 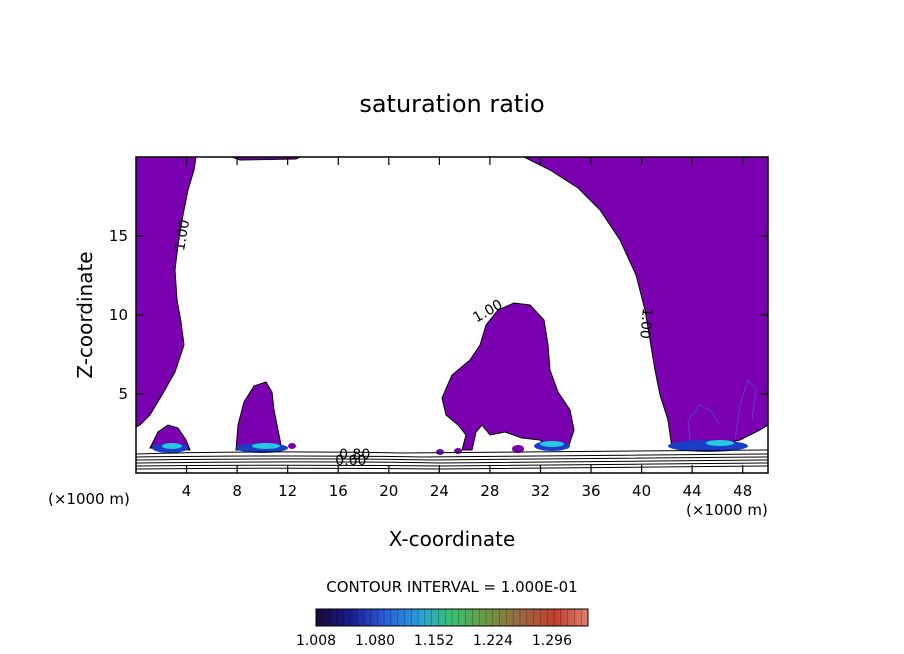 I want to click on contour-label: 0.60, so click(x=350, y=461).